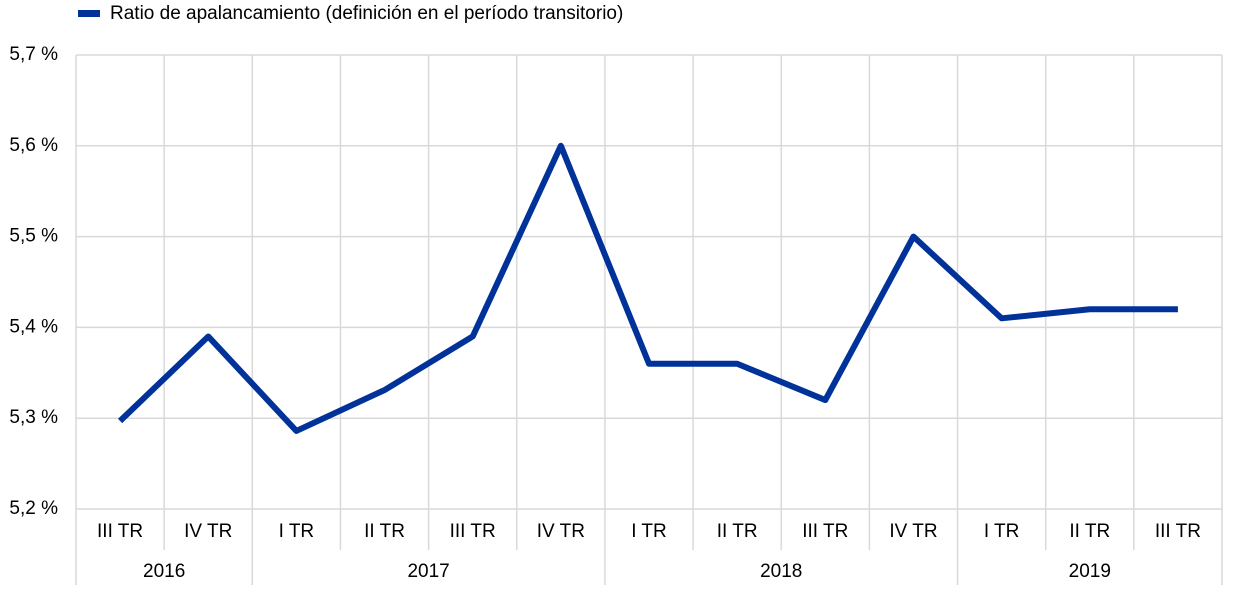 This screenshot has width=1240, height=590. Describe the element at coordinates (33, 145) in the screenshot. I see `y-tick-label: 5,6 %` at that location.